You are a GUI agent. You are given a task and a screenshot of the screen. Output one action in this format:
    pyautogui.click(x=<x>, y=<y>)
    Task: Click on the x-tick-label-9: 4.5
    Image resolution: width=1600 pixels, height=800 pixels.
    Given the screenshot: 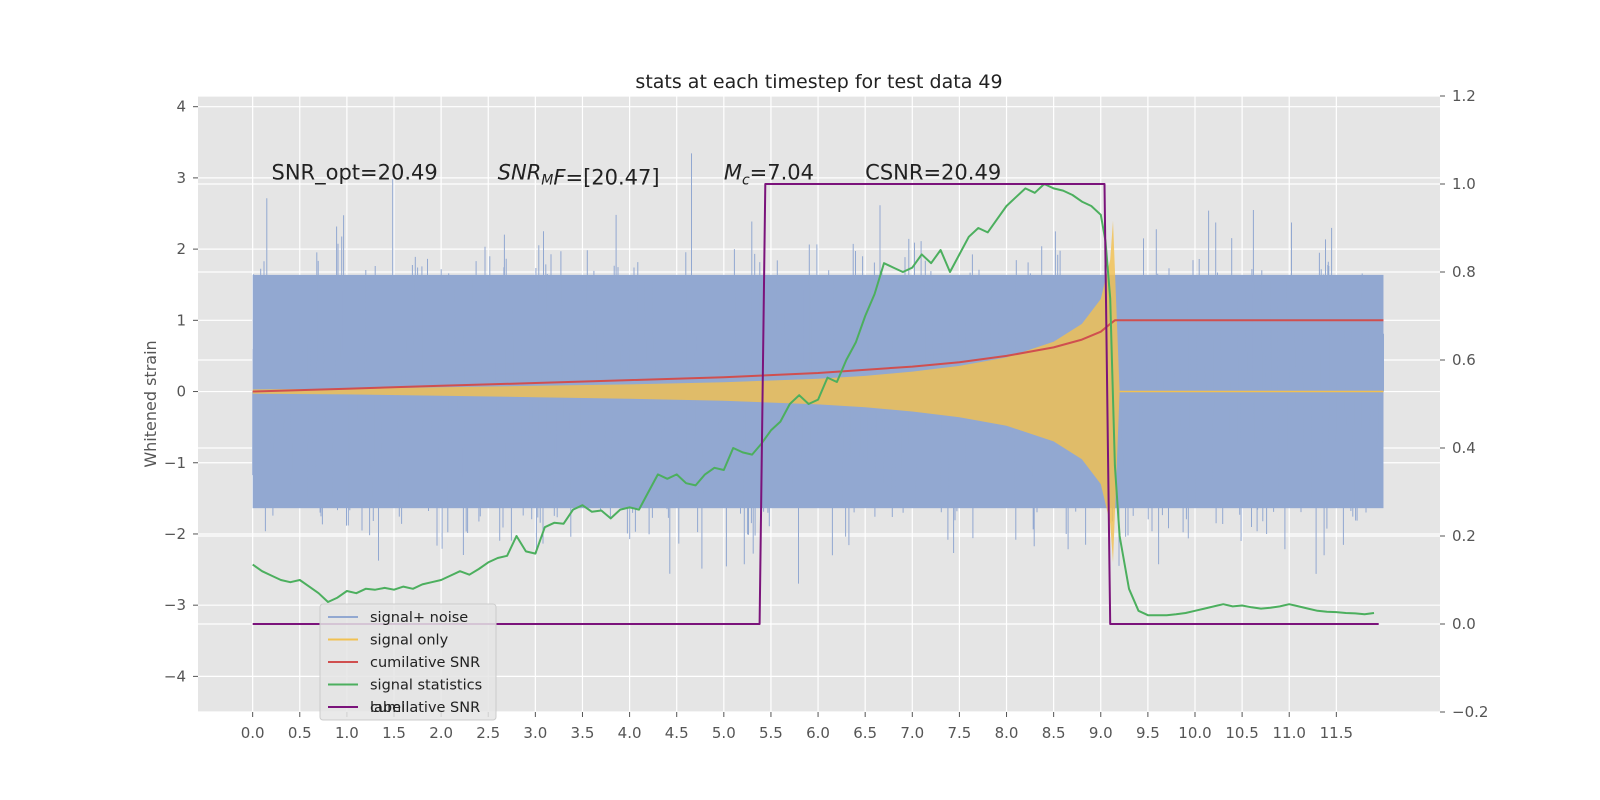 What is the action you would take?
    pyautogui.click(x=677, y=733)
    